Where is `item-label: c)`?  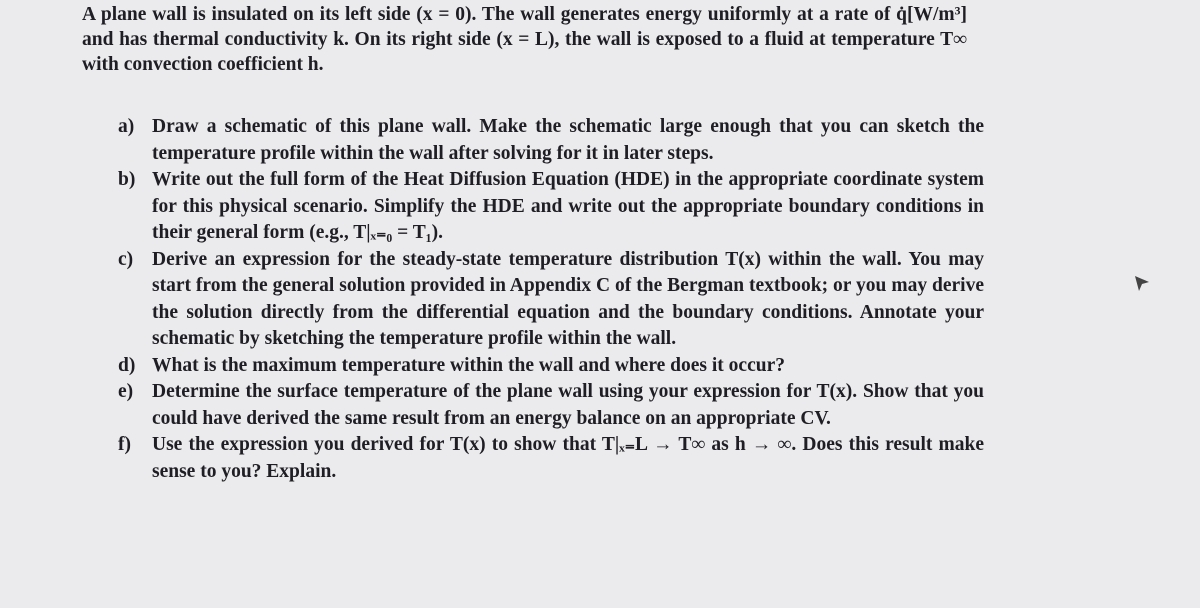
item-label: c) is located at coordinates (126, 259).